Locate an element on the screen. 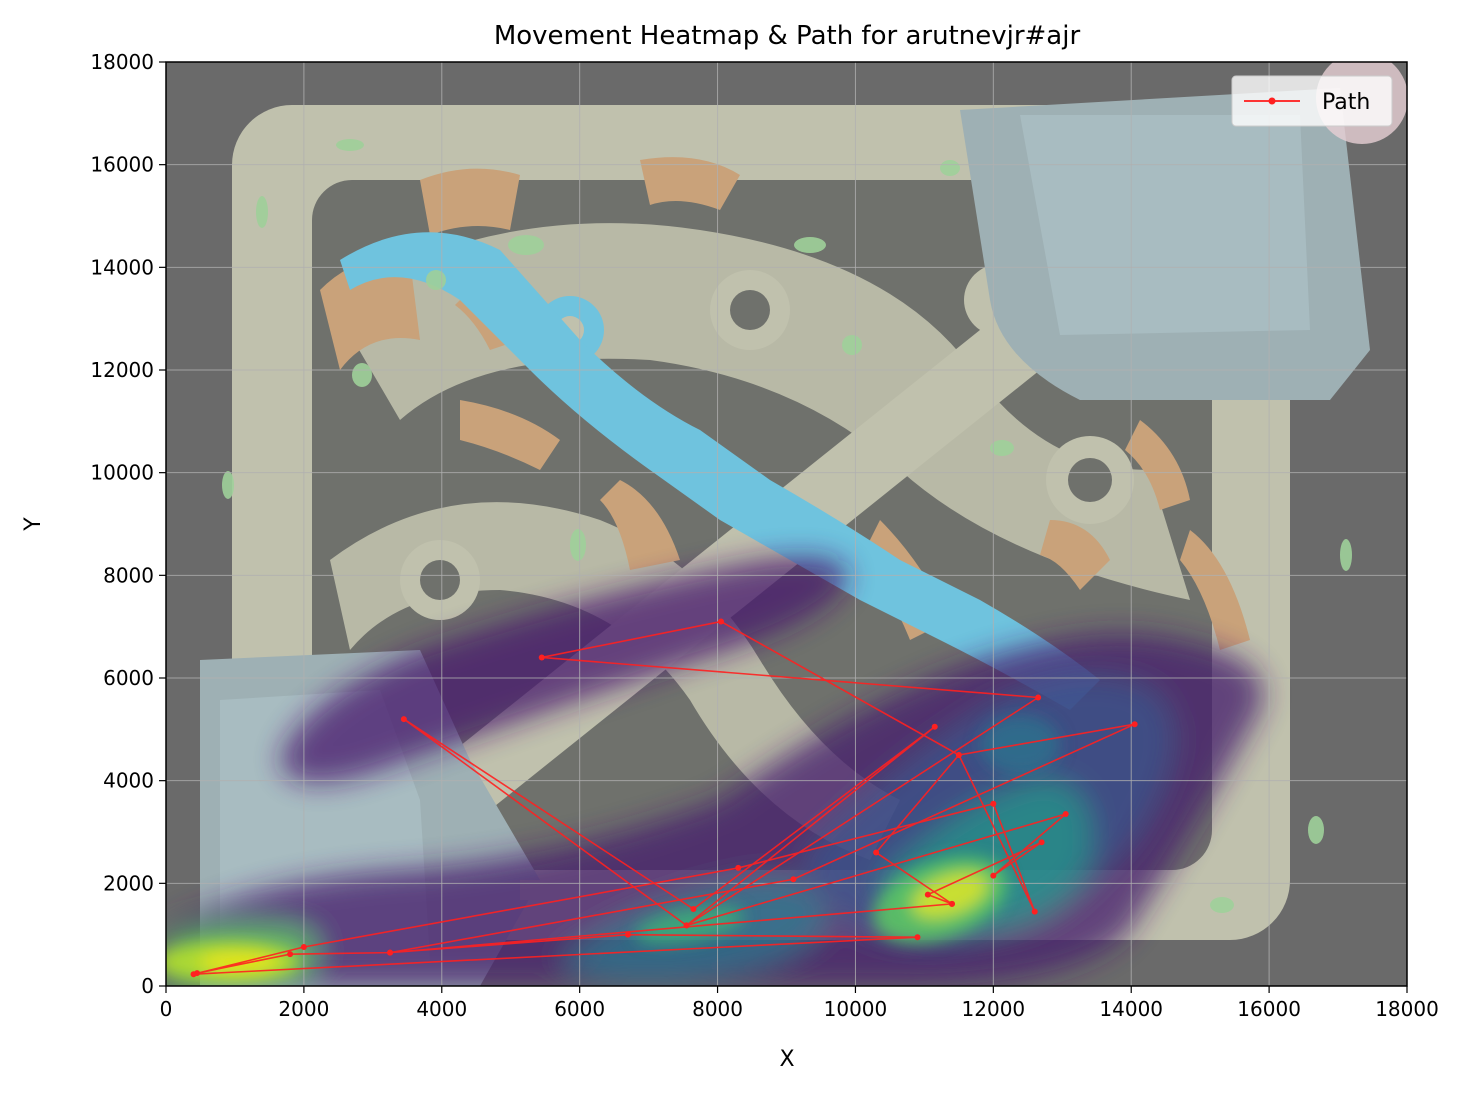 The width and height of the screenshot is (1471, 1093). x-tick-label: 8000 is located at coordinates (717, 1009).